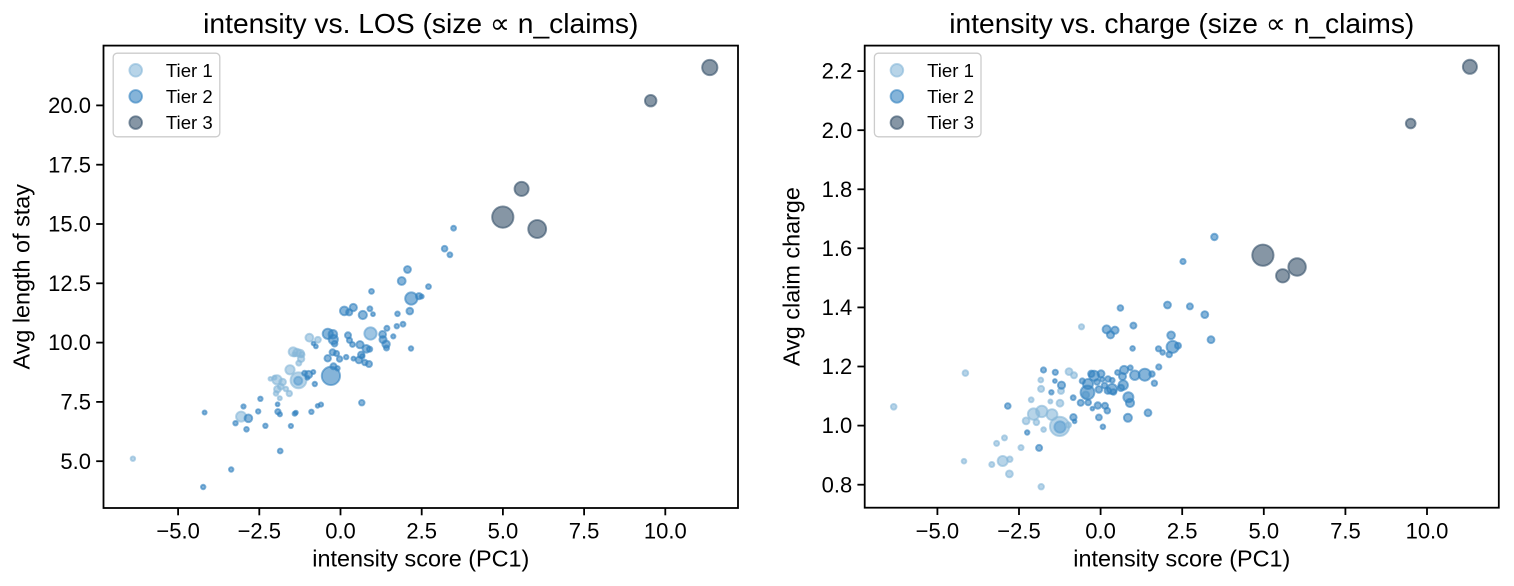  Describe the element at coordinates (837, 366) in the screenshot. I see `svg-text: 1.2` at that location.